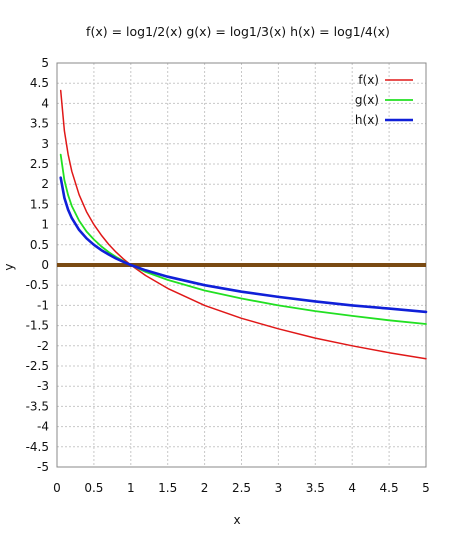 The image size is (456, 545). I want to click on x-tick-label: 0.5, so click(93, 488).